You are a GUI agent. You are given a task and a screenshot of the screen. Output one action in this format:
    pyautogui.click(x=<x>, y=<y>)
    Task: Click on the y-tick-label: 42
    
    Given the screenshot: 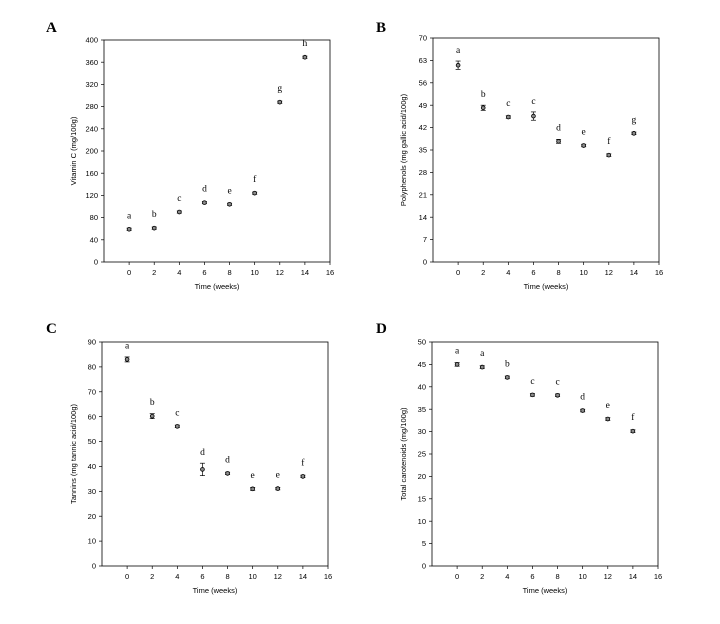 What is the action you would take?
    pyautogui.click(x=423, y=127)
    